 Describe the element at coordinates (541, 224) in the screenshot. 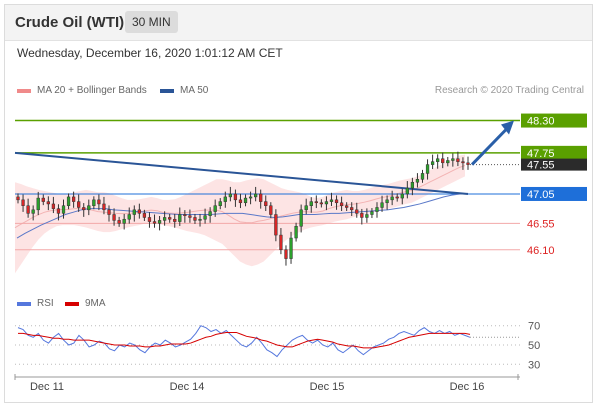

I see `level-label-46.55: 46.55` at that location.